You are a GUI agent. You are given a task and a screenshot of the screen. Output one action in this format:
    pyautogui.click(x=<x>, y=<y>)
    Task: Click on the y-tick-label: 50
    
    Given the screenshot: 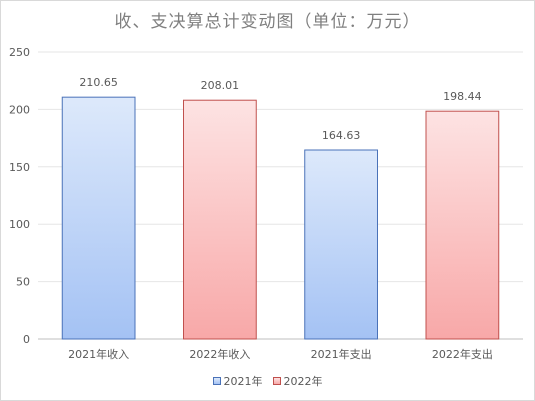 What is the action you would take?
    pyautogui.click(x=23, y=282)
    